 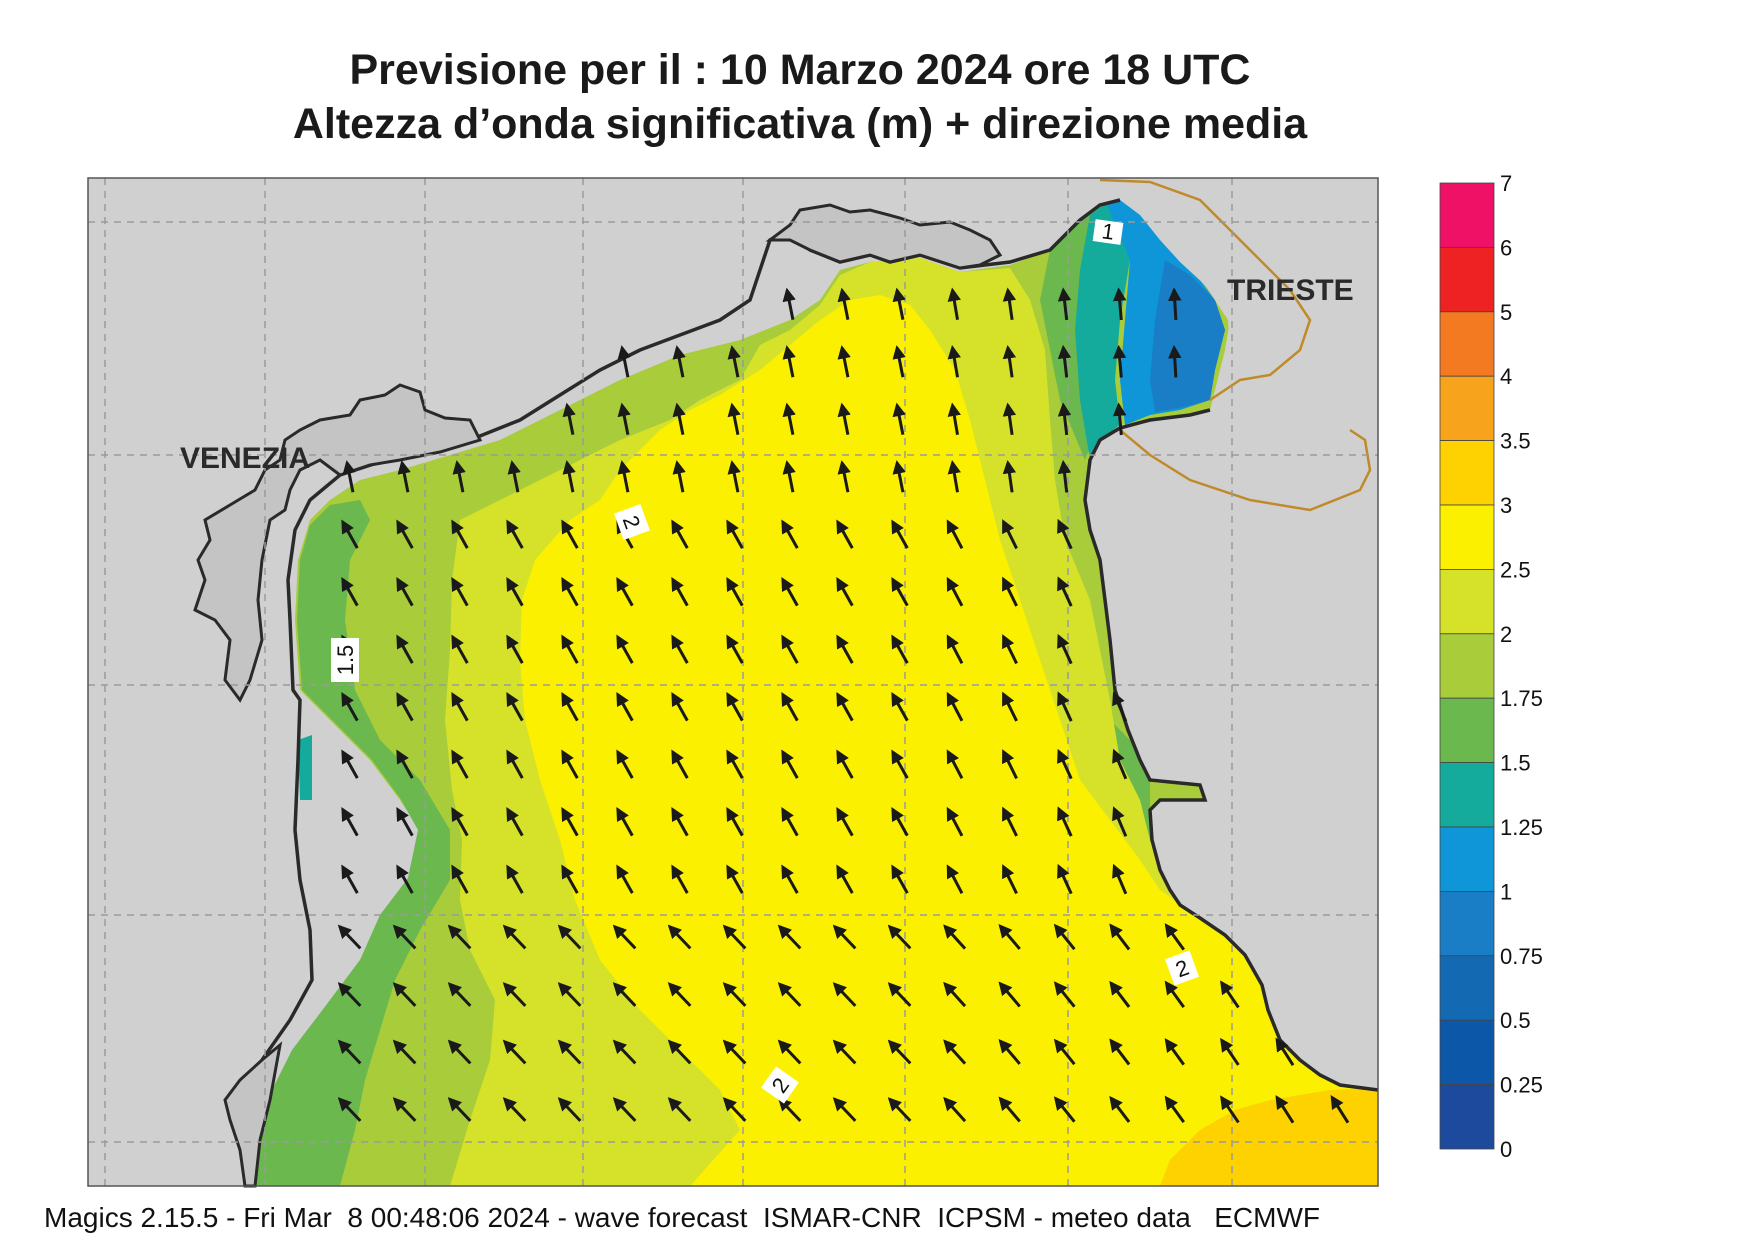 What do you see at coordinates (1506, 183) in the screenshot?
I see `legend-tick-label: 7` at bounding box center [1506, 183].